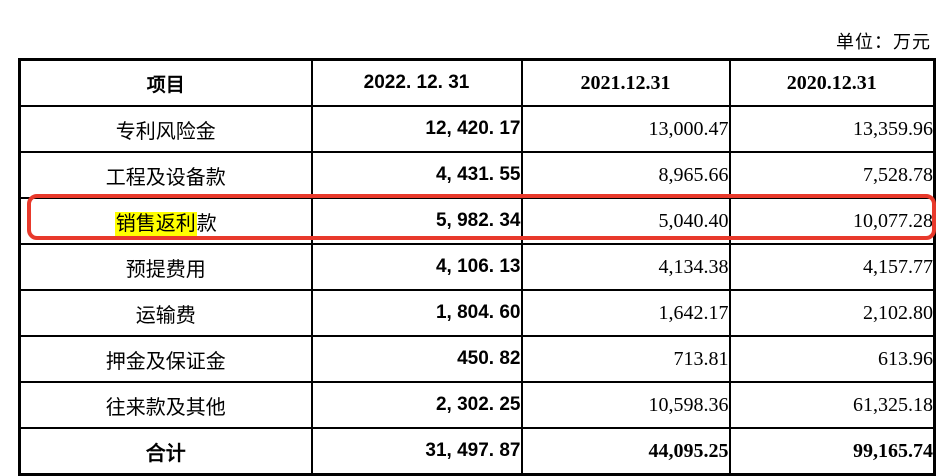 The width and height of the screenshot is (942, 476). I want to click on header-2021-12-31: 2021.12.31, so click(625, 82).